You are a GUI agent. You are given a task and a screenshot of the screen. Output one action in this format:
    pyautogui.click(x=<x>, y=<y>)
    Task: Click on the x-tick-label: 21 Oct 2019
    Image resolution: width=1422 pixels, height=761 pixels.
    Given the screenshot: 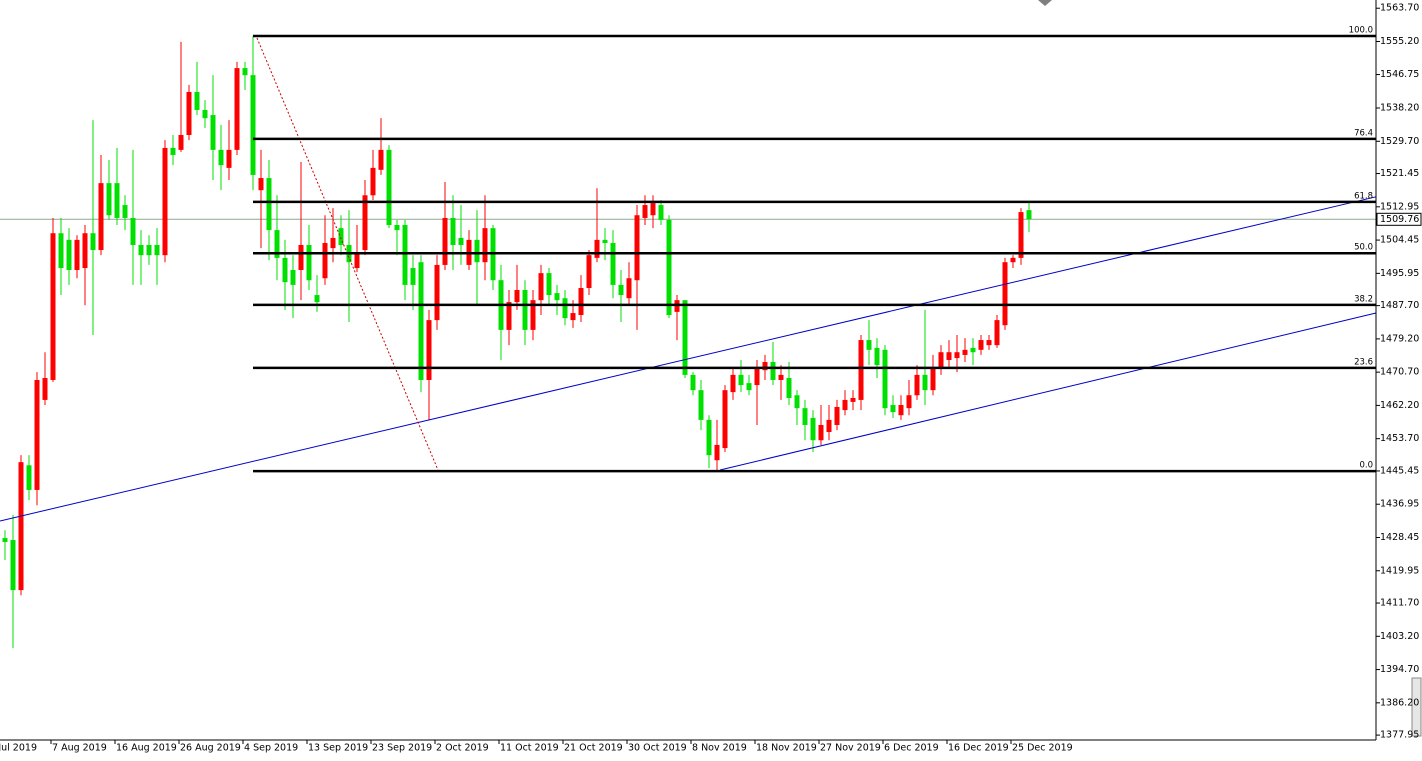 What is the action you would take?
    pyautogui.click(x=593, y=748)
    